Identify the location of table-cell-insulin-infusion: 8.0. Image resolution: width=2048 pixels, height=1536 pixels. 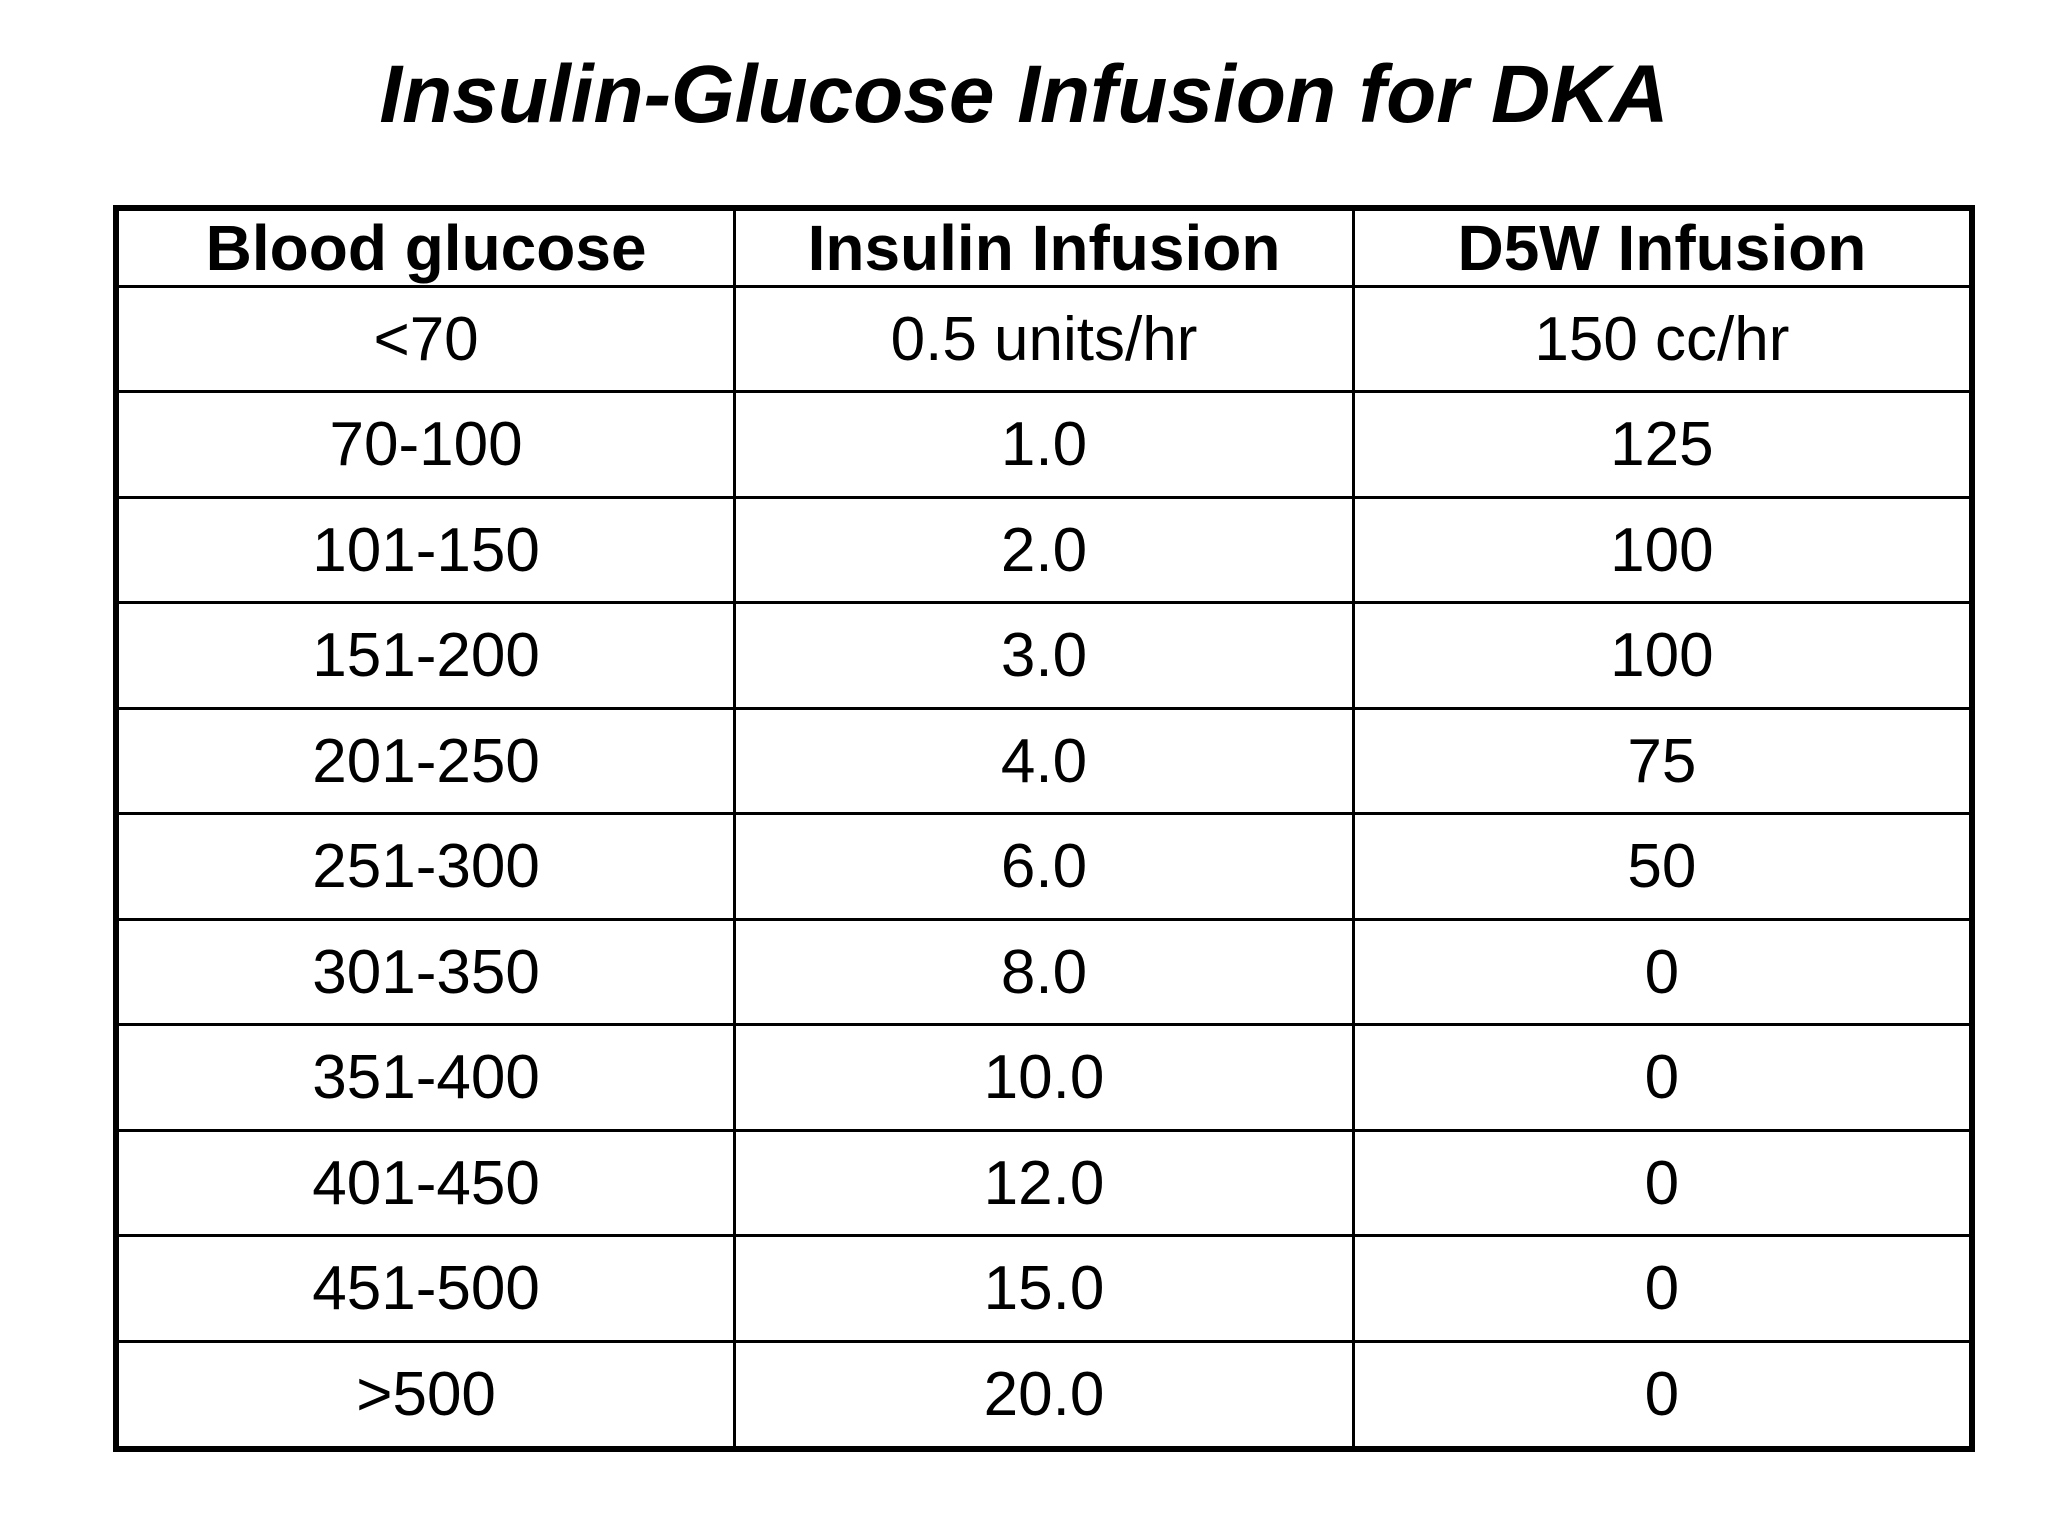
(1044, 972).